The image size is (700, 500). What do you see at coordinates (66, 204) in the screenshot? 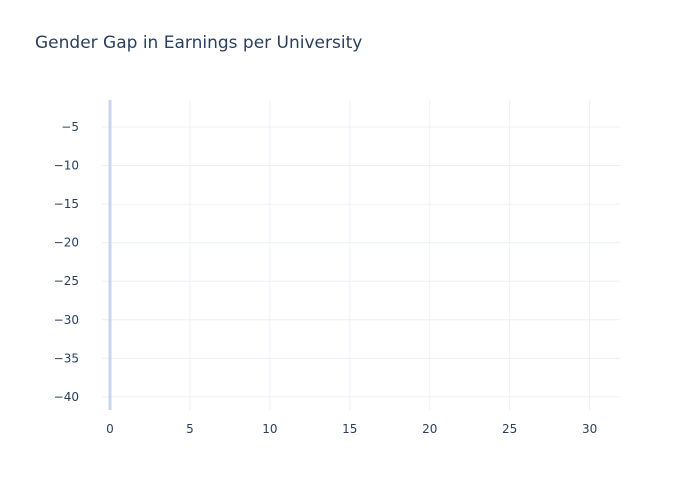
I see `y-tick-label: −15` at bounding box center [66, 204].